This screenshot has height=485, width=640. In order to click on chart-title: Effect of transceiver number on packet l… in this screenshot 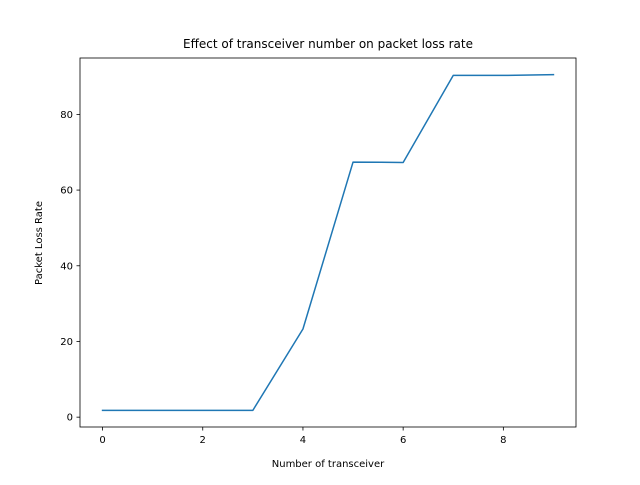, I will do `click(328, 44)`.